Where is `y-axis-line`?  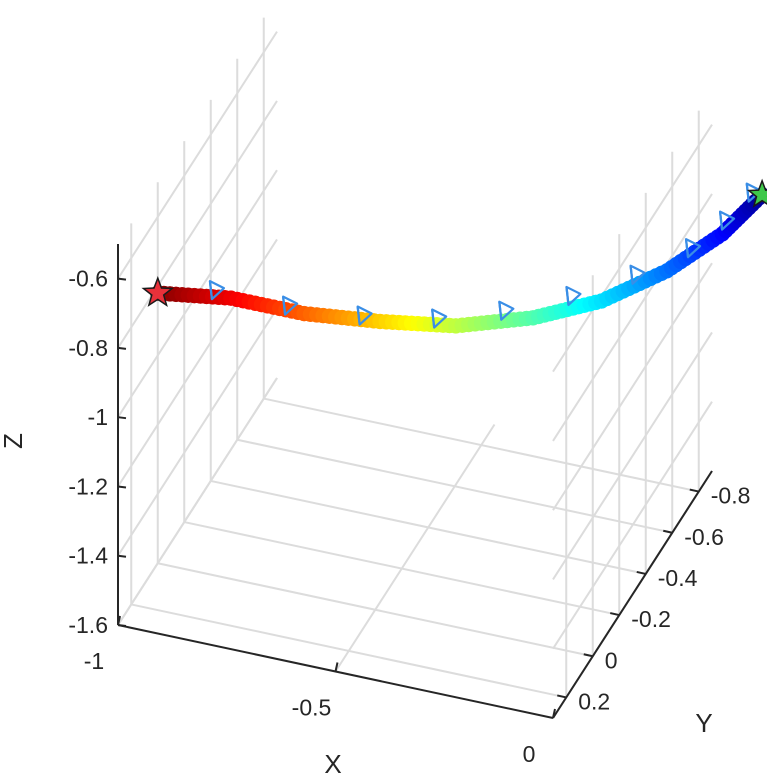
y-axis-line is located at coordinates (632, 594).